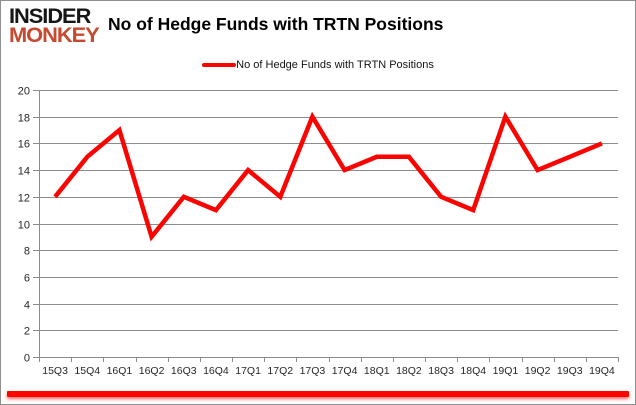  Describe the element at coordinates (602, 371) in the screenshot. I see `x-axis-tick-label: 19Q4` at that location.